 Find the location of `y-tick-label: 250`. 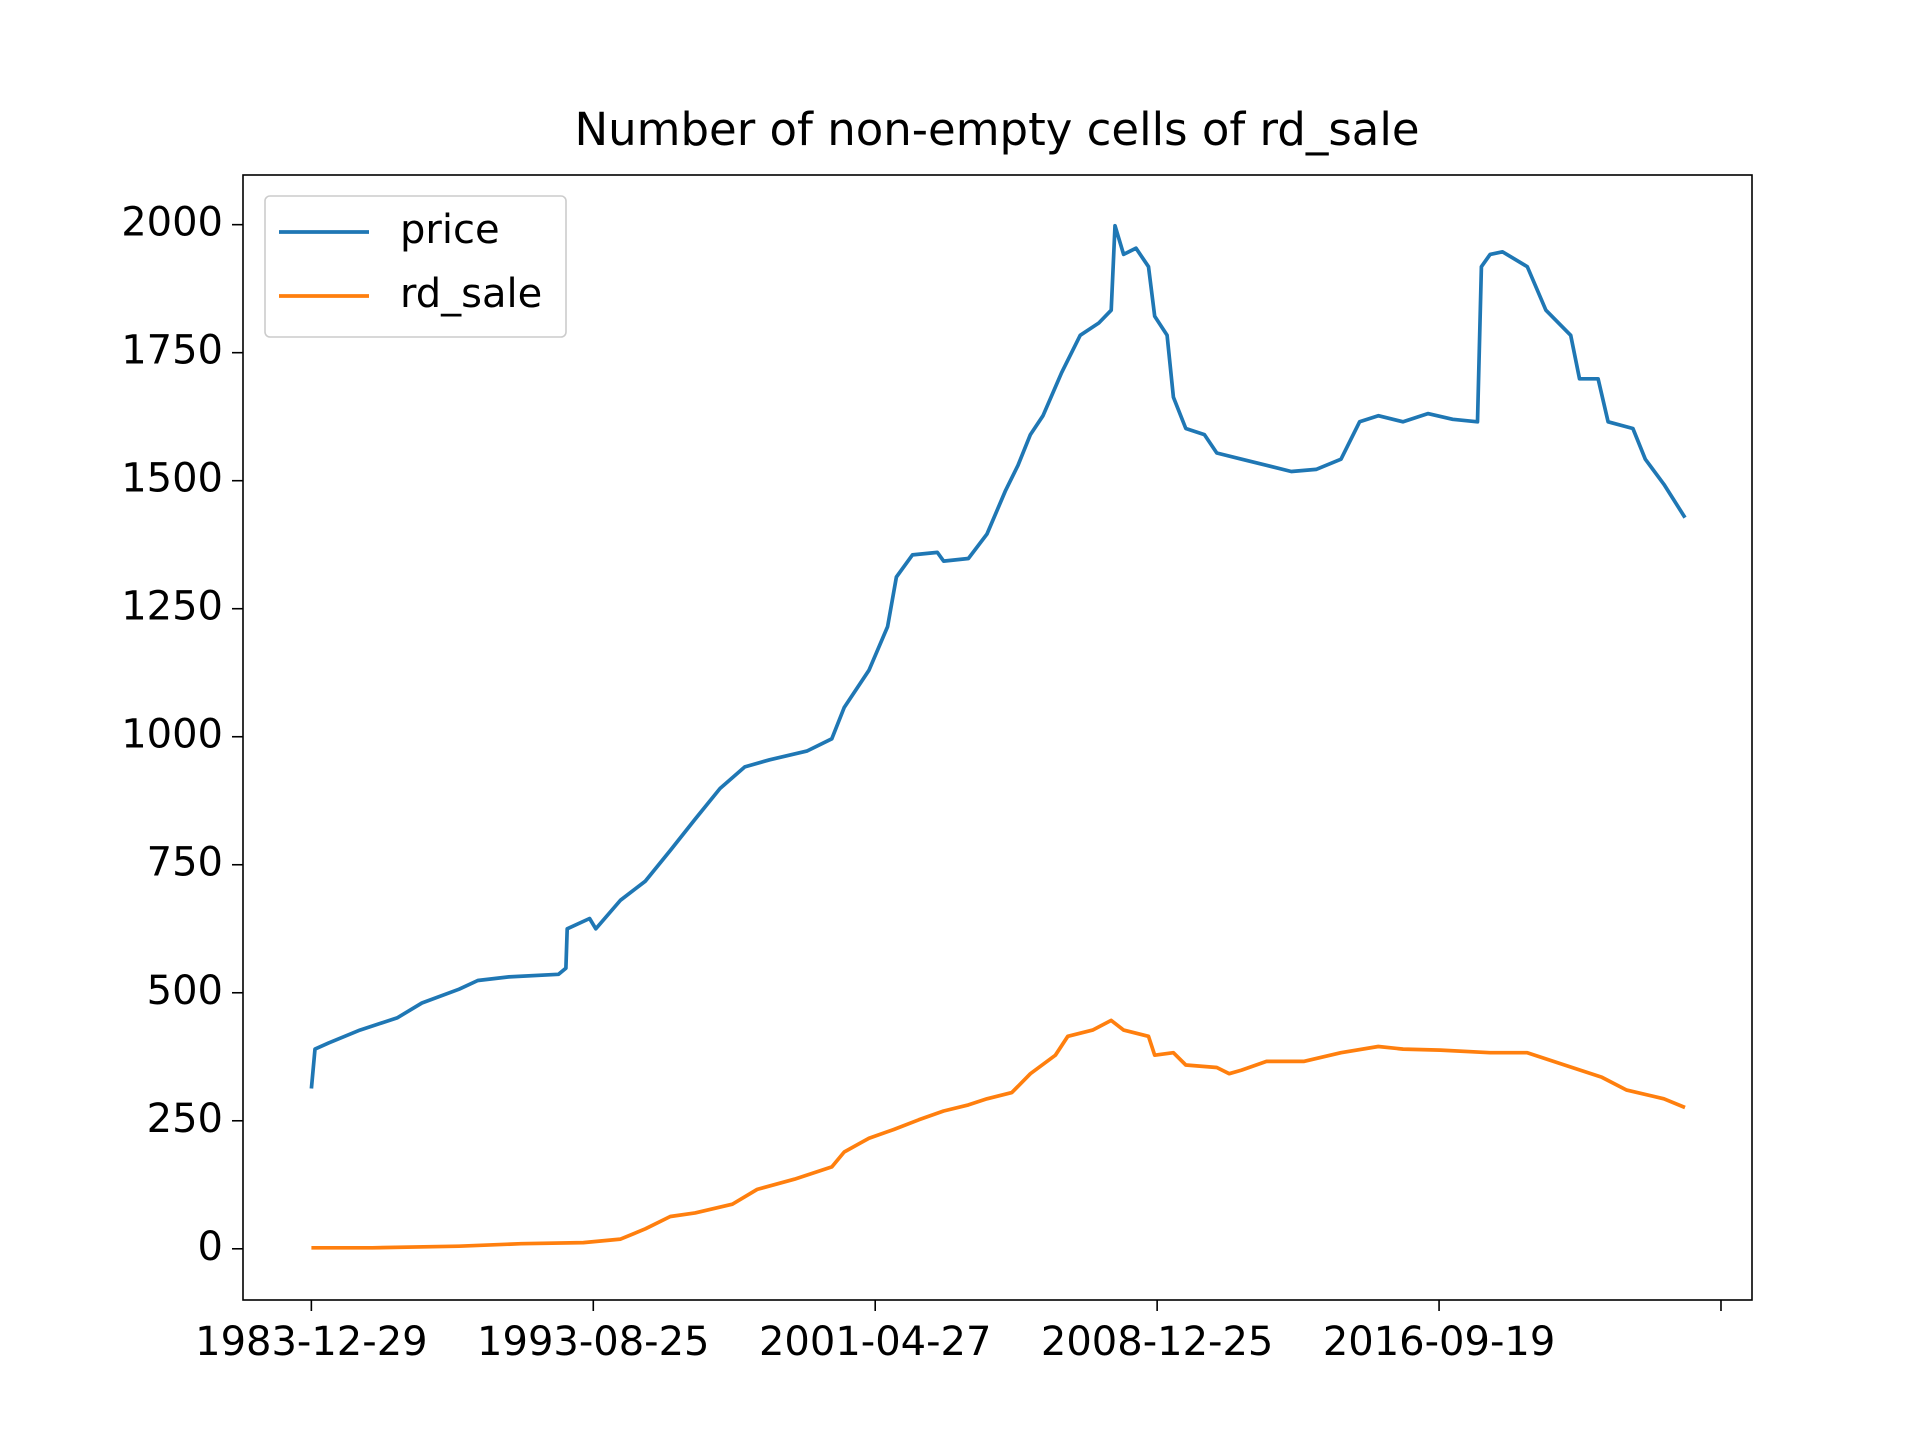

y-tick-label: 250 is located at coordinates (185, 1119).